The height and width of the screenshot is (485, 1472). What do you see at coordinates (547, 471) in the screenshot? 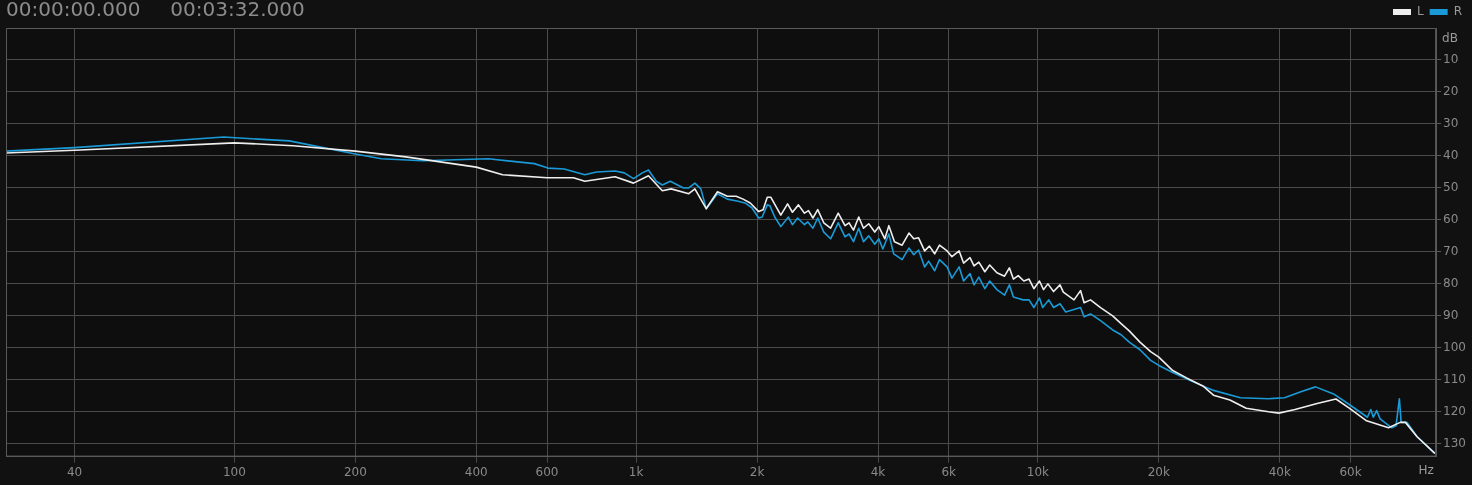
I see `x-tick-label: 600` at bounding box center [547, 471].